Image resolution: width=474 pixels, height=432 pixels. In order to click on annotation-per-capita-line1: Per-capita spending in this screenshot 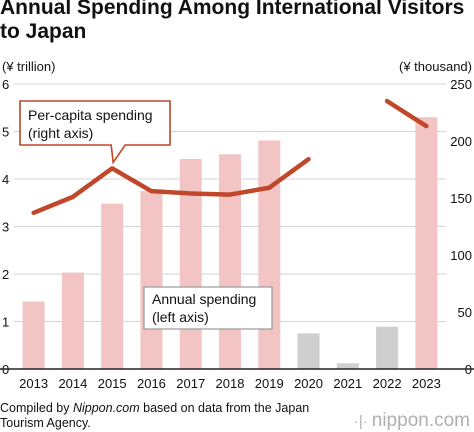, I will do `click(90, 115)`.